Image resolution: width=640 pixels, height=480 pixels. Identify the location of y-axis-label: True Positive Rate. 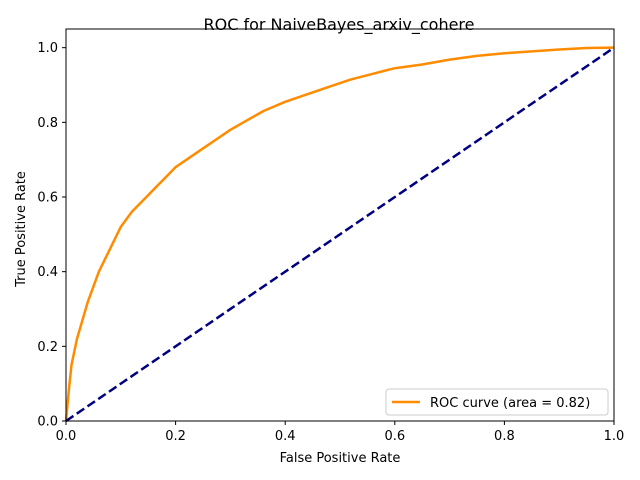
(21, 229).